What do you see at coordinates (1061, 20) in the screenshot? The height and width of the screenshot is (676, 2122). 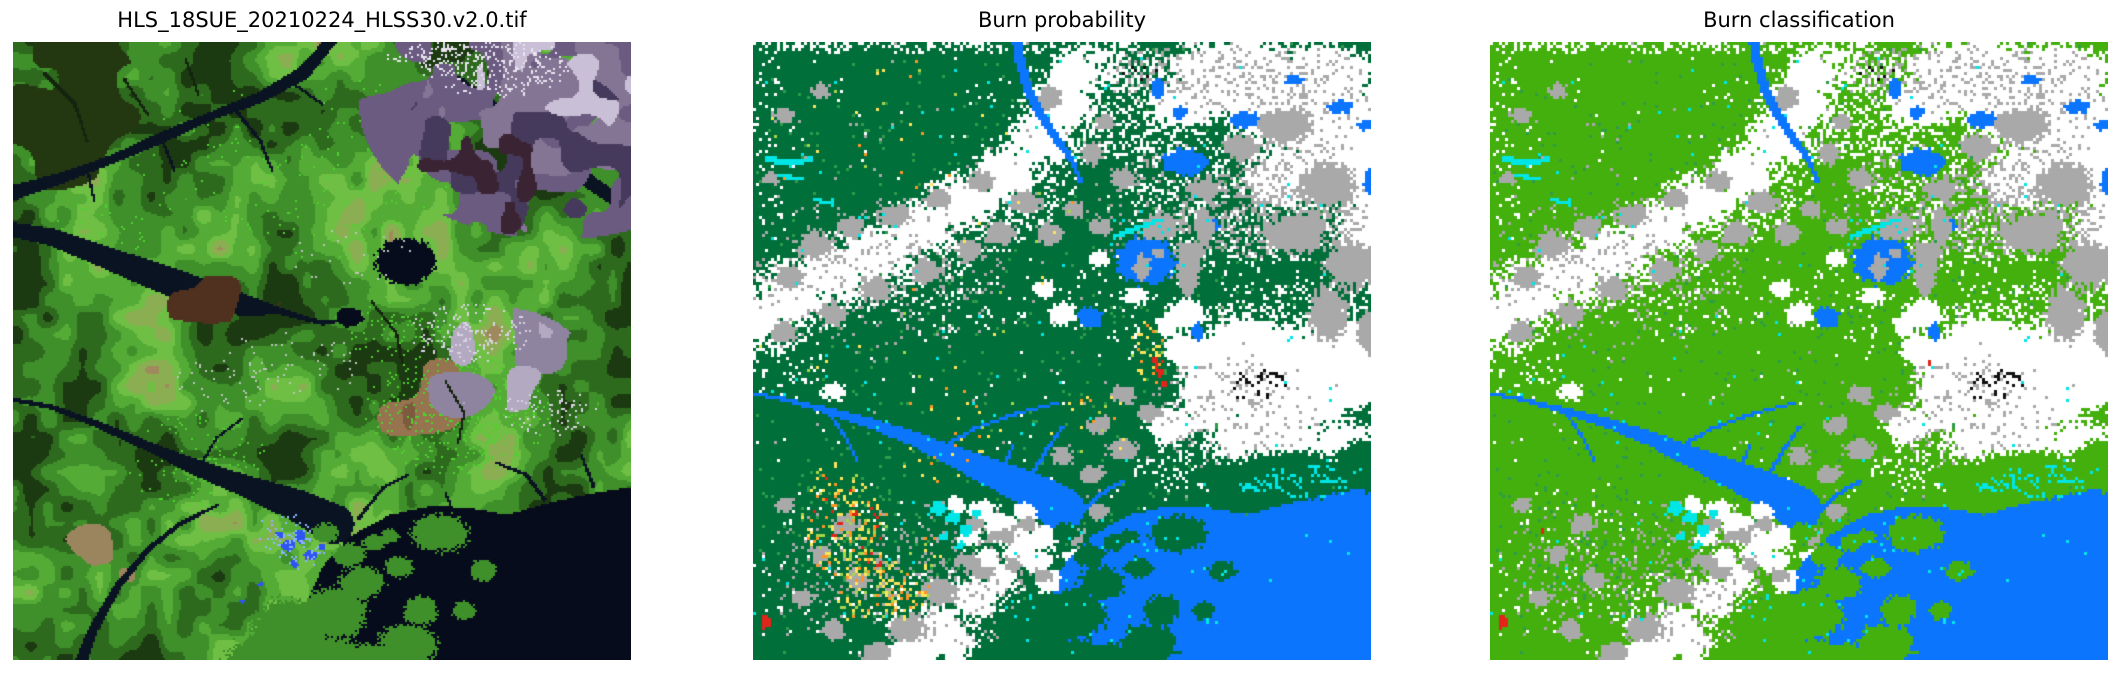 I see `panel-title-burn-probability: Burn probability` at bounding box center [1061, 20].